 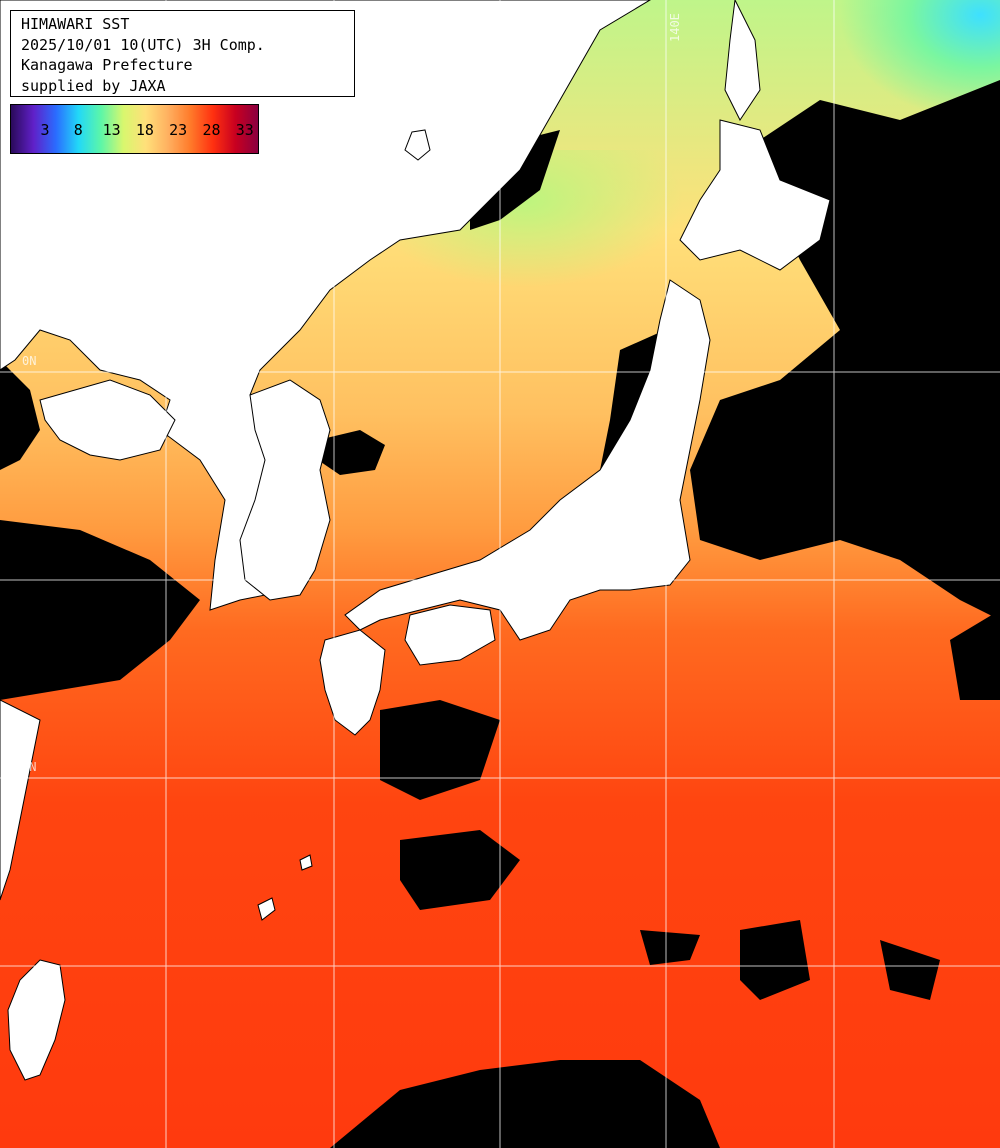 What do you see at coordinates (112, 130) in the screenshot?
I see `legend-tick-label: 13` at bounding box center [112, 130].